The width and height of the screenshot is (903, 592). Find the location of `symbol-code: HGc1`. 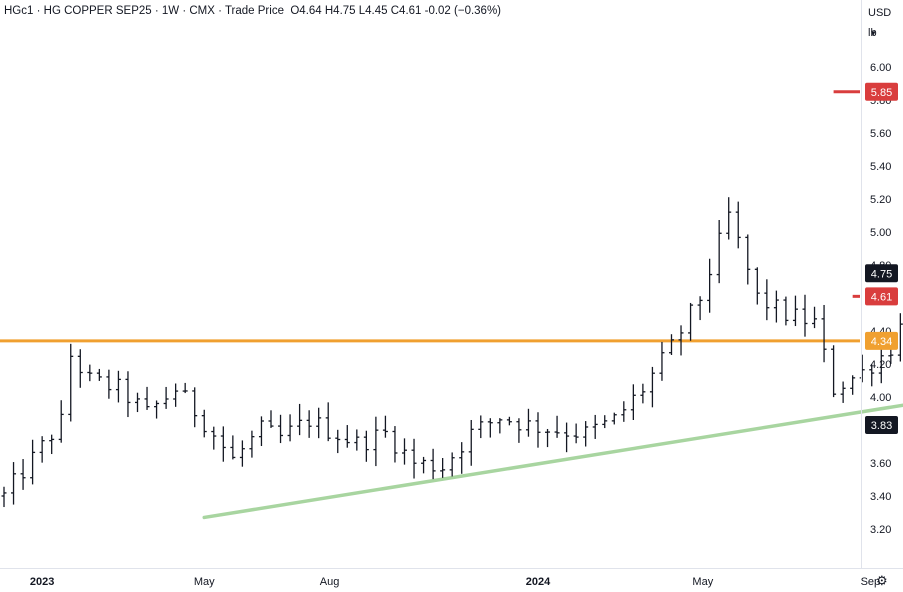

symbol-code: HGc1 is located at coordinates (19, 11).